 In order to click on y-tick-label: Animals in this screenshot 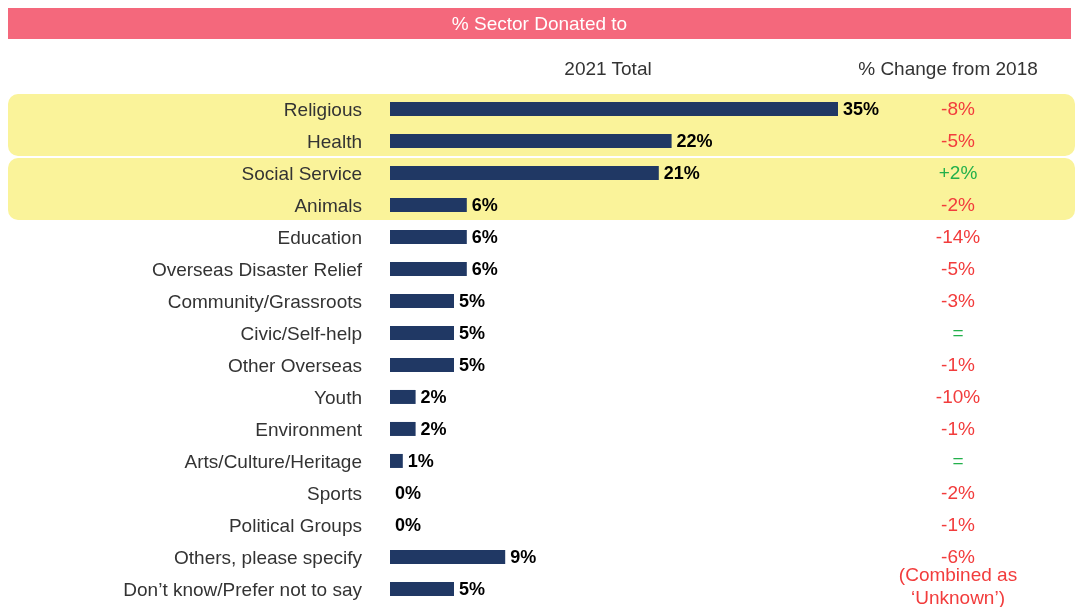, I will do `click(328, 205)`.